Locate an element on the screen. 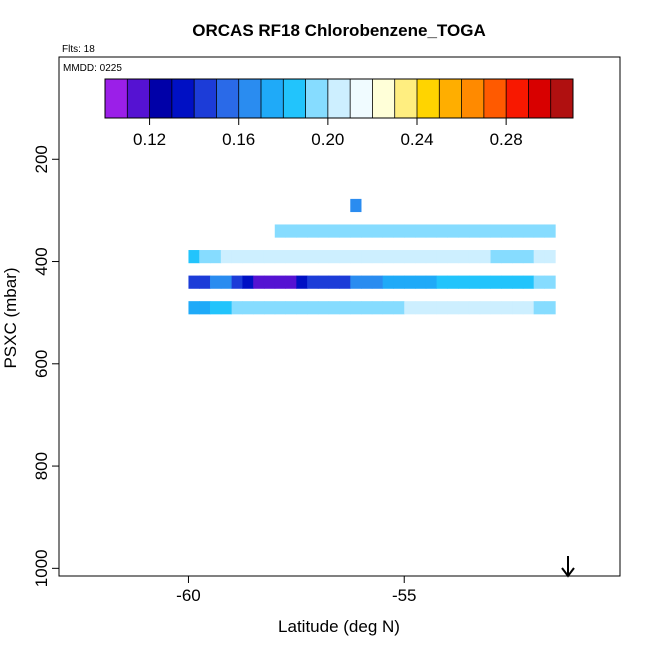 This screenshot has height=650, width=650. date-label: MMDD: 0225 is located at coordinates (92, 68).